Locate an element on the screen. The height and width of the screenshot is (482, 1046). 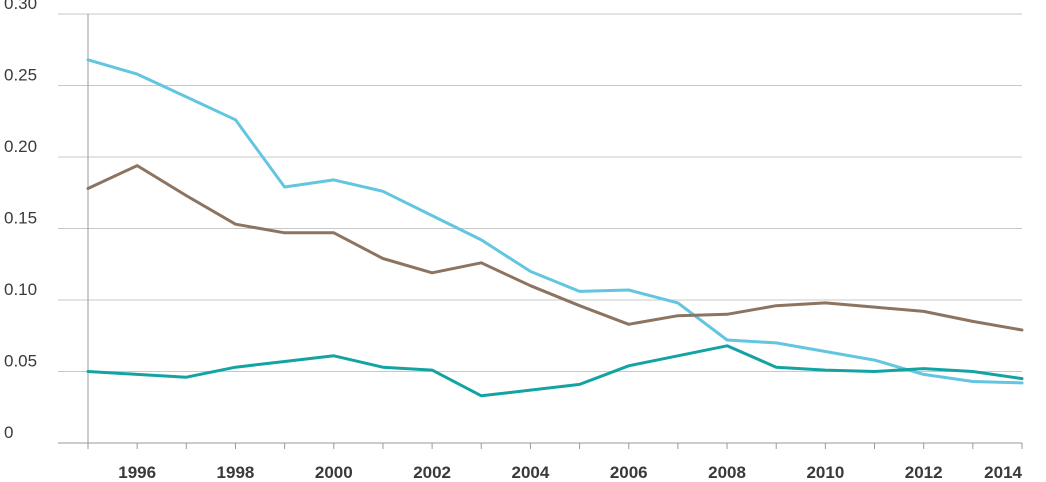
y-tick-label: 0.15 is located at coordinates (20, 218).